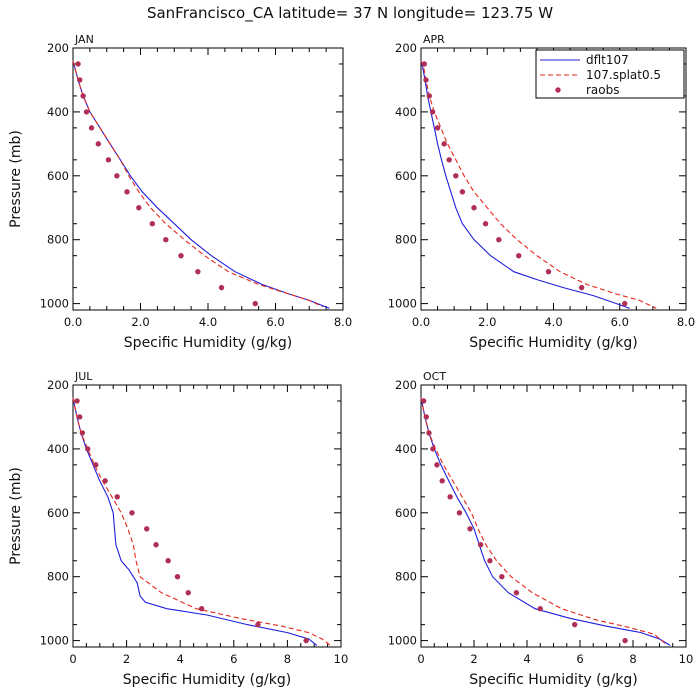  I want to click on panel-jan-ytick-label: 600, so click(58, 176).